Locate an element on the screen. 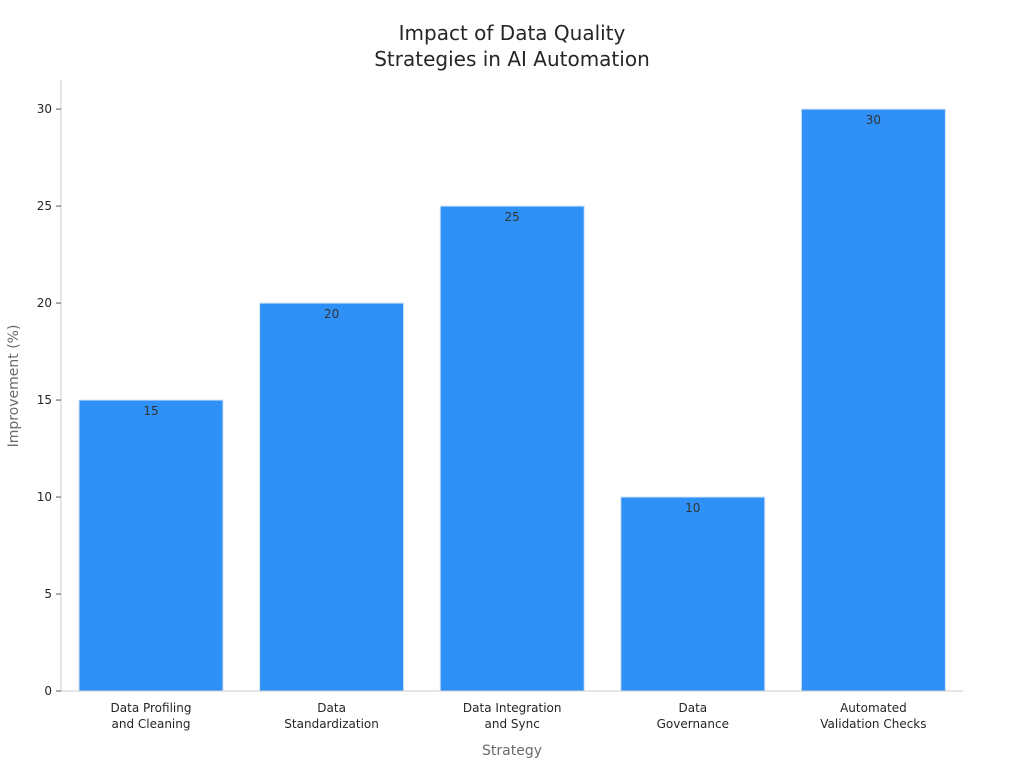 This screenshot has width=1024, height=772. y-tick-label-2: 10 is located at coordinates (44, 497).